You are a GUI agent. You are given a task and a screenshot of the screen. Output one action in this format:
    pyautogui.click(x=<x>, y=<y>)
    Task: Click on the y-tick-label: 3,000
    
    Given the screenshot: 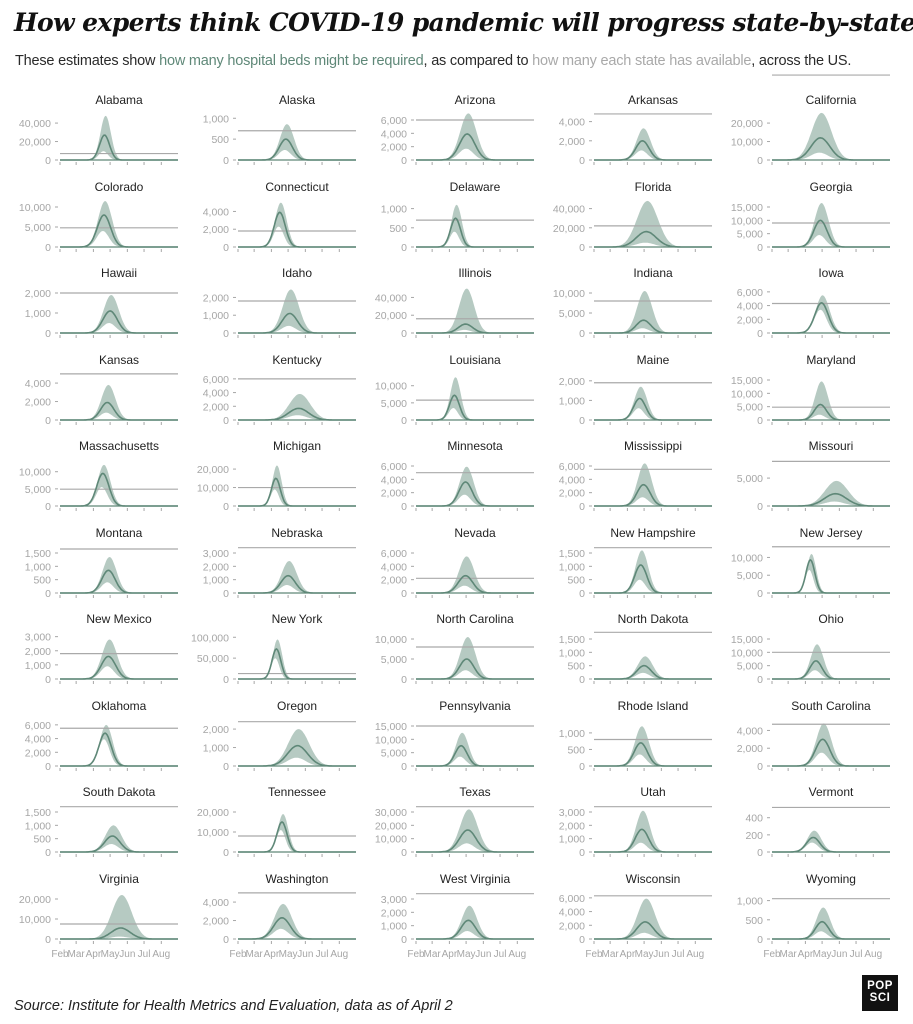 What is the action you would take?
    pyautogui.click(x=38, y=638)
    